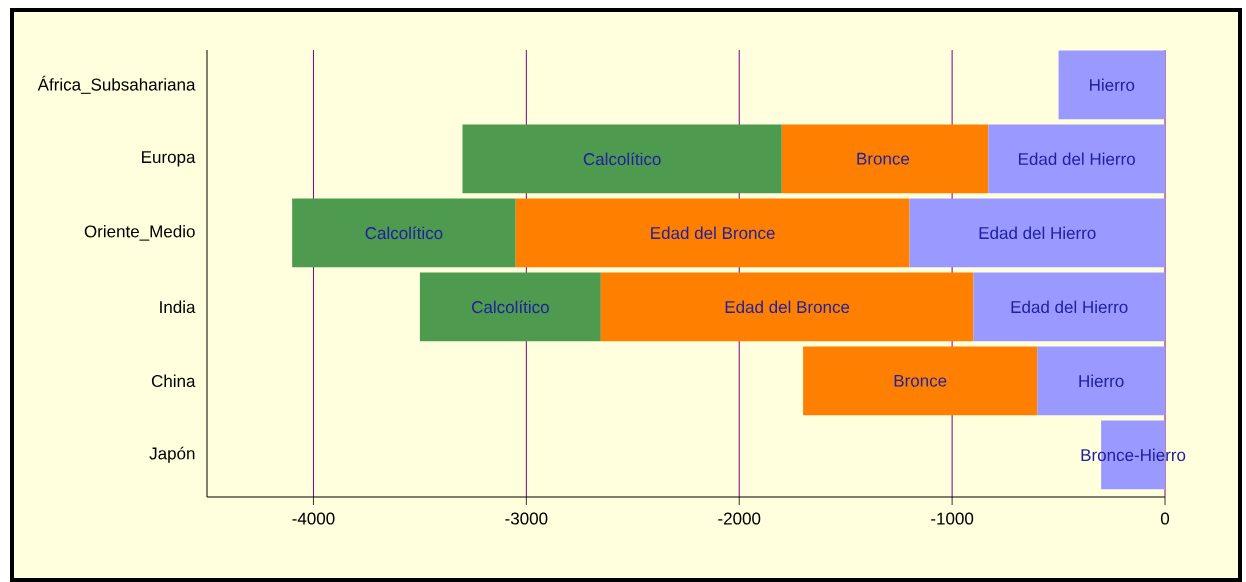  Describe the element at coordinates (139, 232) in the screenshot. I see `y-tick-label: Oriente_Medio` at that location.